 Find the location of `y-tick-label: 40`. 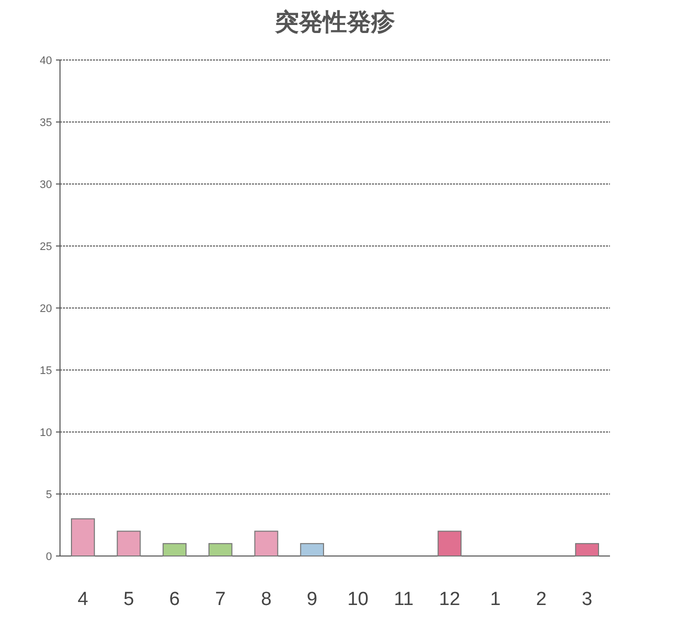

y-tick-label: 40 is located at coordinates (46, 61).